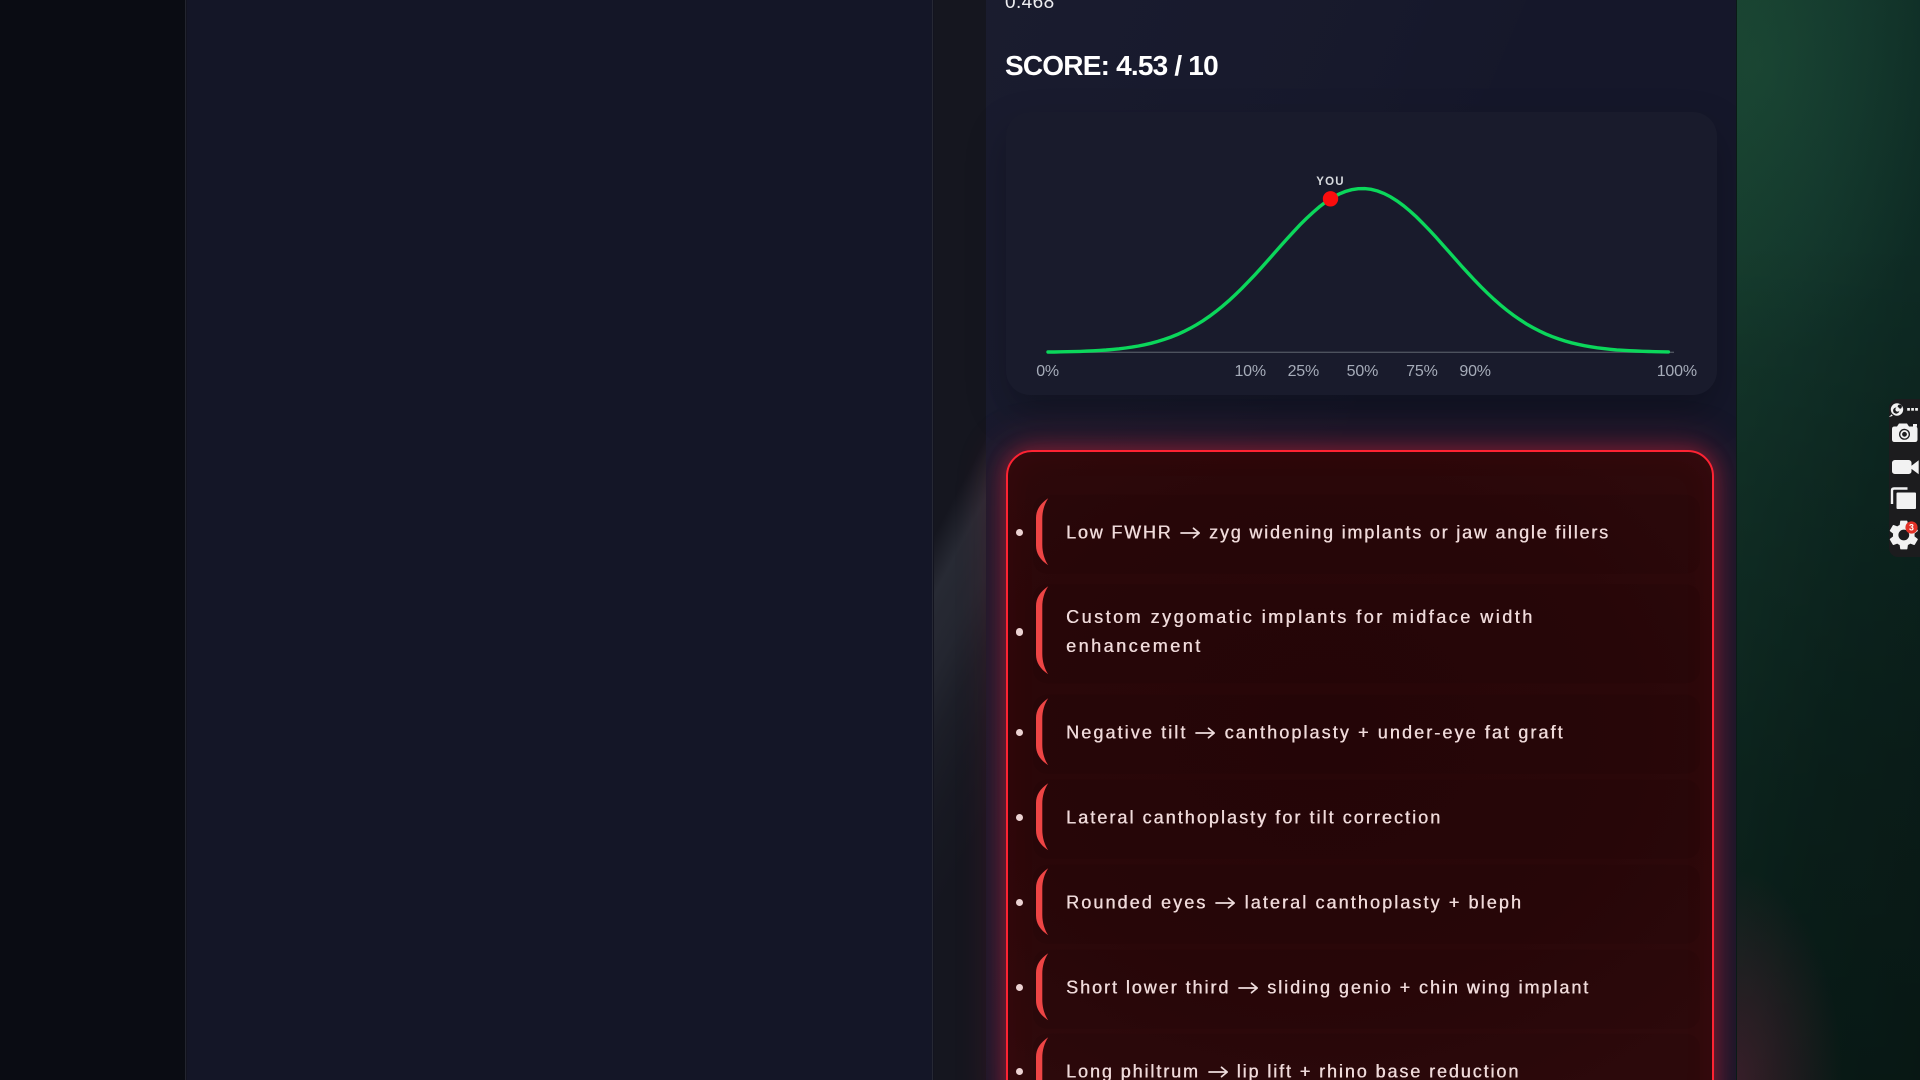 Image resolution: width=1920 pixels, height=1080 pixels. What do you see at coordinates (1330, 182) in the screenshot?
I see `svg-text: YOU` at bounding box center [1330, 182].